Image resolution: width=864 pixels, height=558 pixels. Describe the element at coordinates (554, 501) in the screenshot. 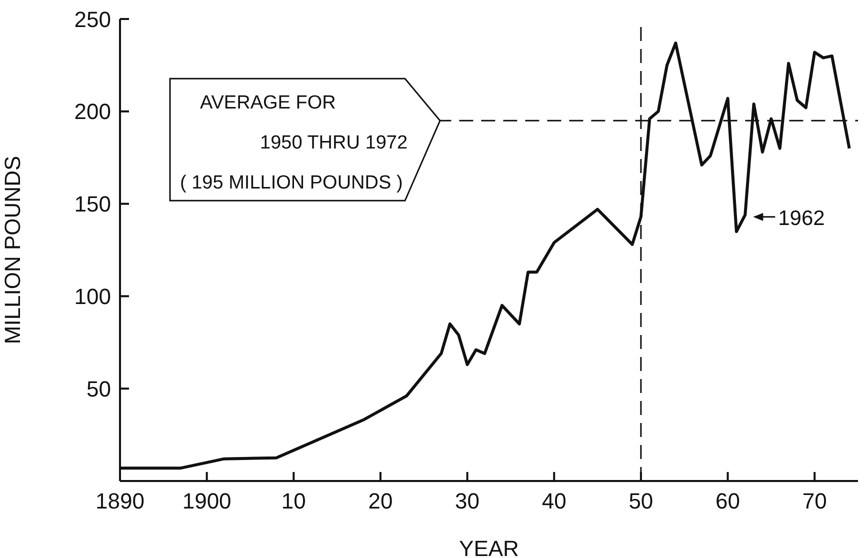

I see `x-tick-label: 40` at that location.